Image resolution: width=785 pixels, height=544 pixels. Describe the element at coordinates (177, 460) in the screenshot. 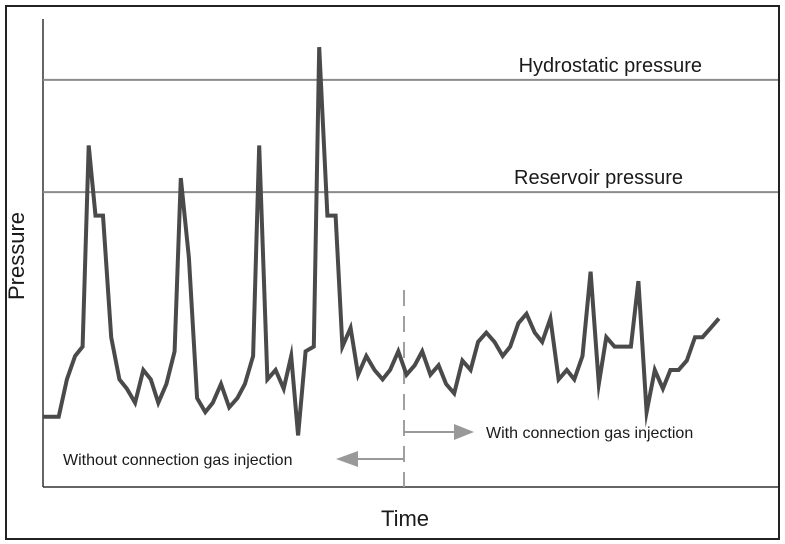

I see `without-injection-label: Without connection gas injection` at that location.